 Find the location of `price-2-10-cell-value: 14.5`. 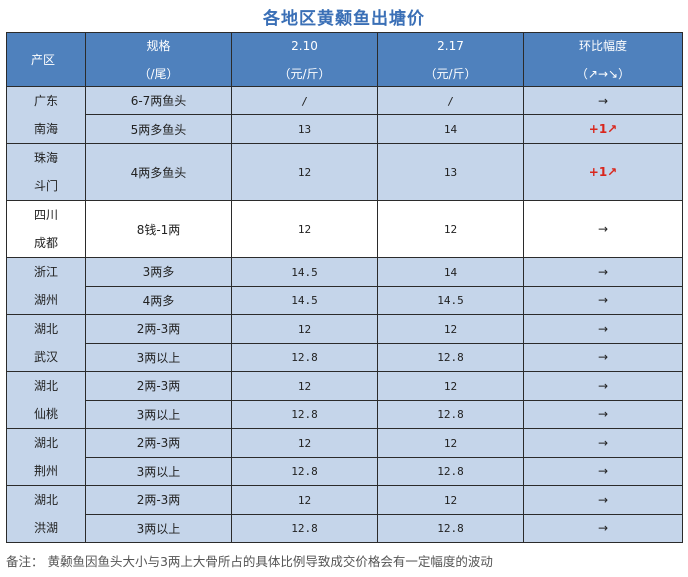

price-2-10-cell-value: 14.5 is located at coordinates (304, 301).